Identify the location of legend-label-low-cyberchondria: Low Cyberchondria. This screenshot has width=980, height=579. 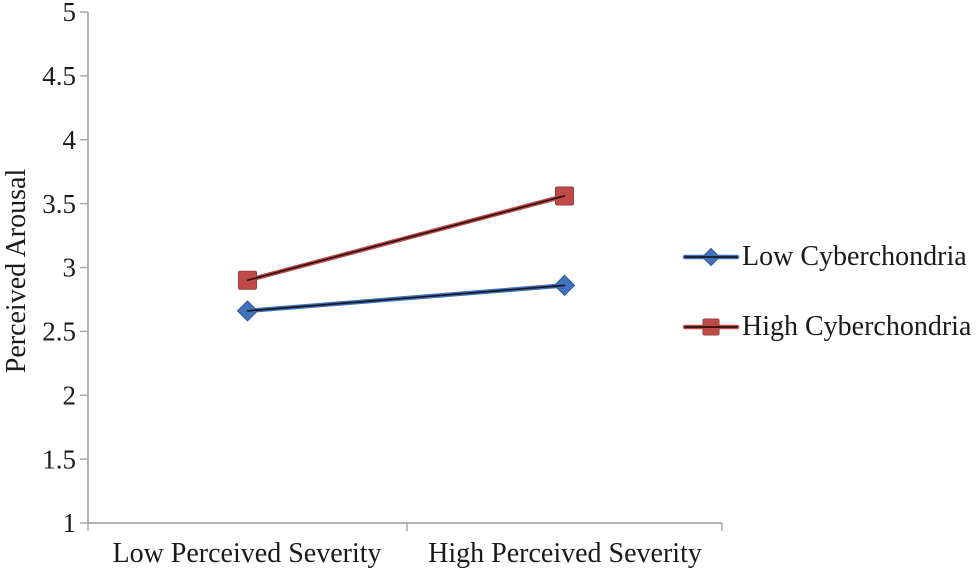
(854, 256).